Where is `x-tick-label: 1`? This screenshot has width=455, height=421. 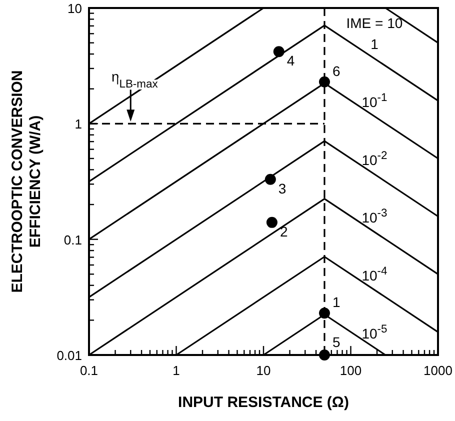 x-tick-label: 1 is located at coordinates (176, 370).